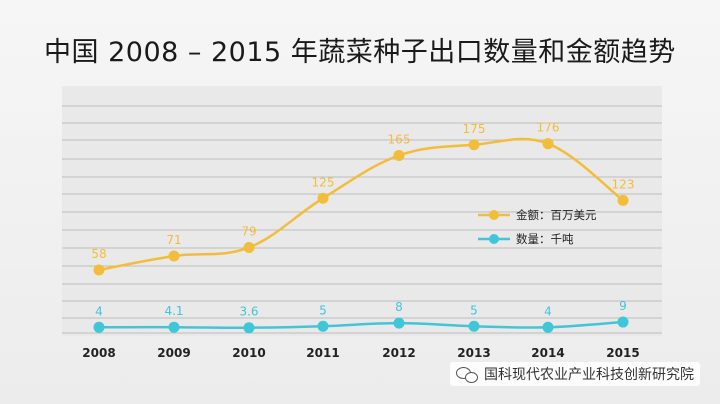  I want to click on x-tick-2012: 2012, so click(398, 353).